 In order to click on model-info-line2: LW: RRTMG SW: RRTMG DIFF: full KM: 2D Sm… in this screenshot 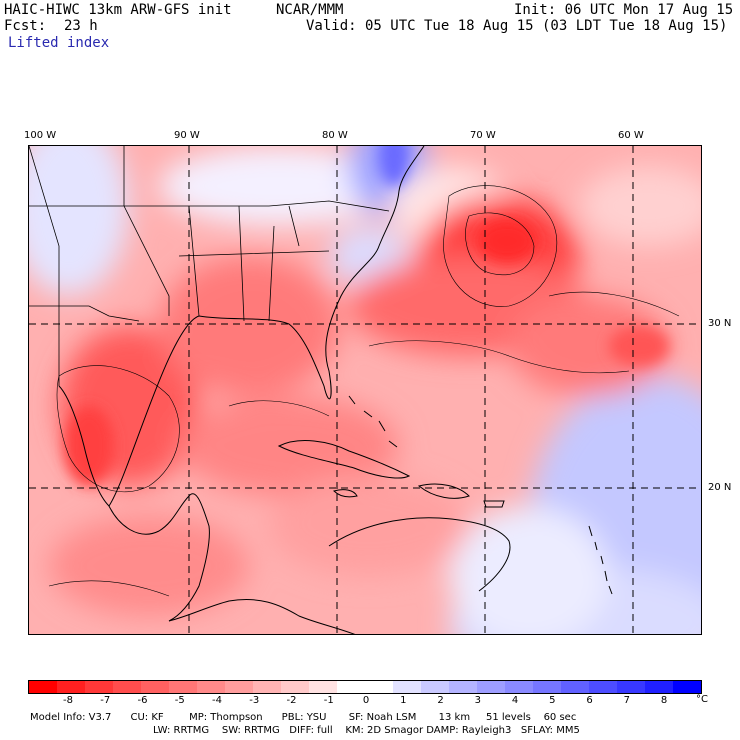, I will do `click(366, 730)`.